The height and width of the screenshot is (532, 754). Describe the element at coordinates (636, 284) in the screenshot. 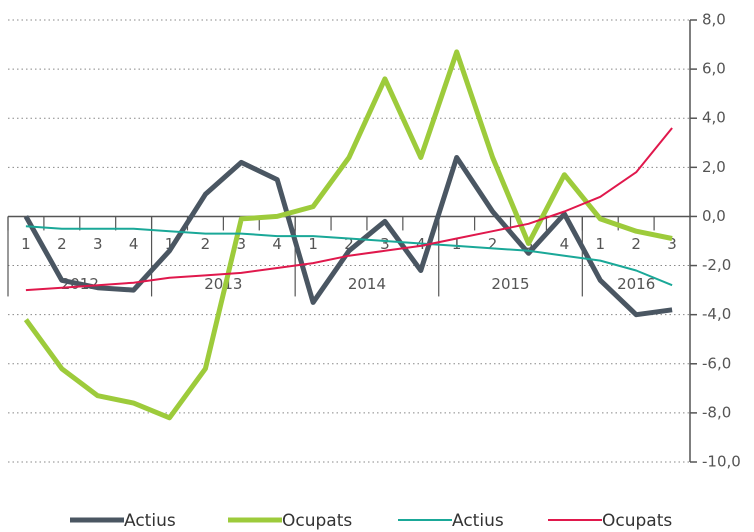

I see `group-label: 2016` at that location.